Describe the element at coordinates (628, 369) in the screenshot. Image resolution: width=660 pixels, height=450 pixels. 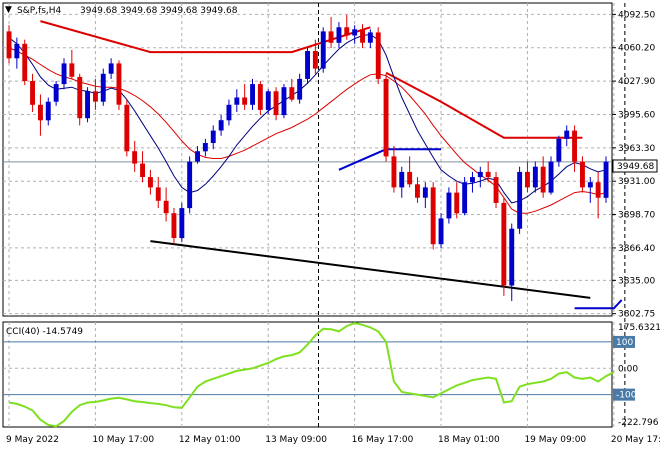
I see `cci-tick-label: 0.00` at that location.